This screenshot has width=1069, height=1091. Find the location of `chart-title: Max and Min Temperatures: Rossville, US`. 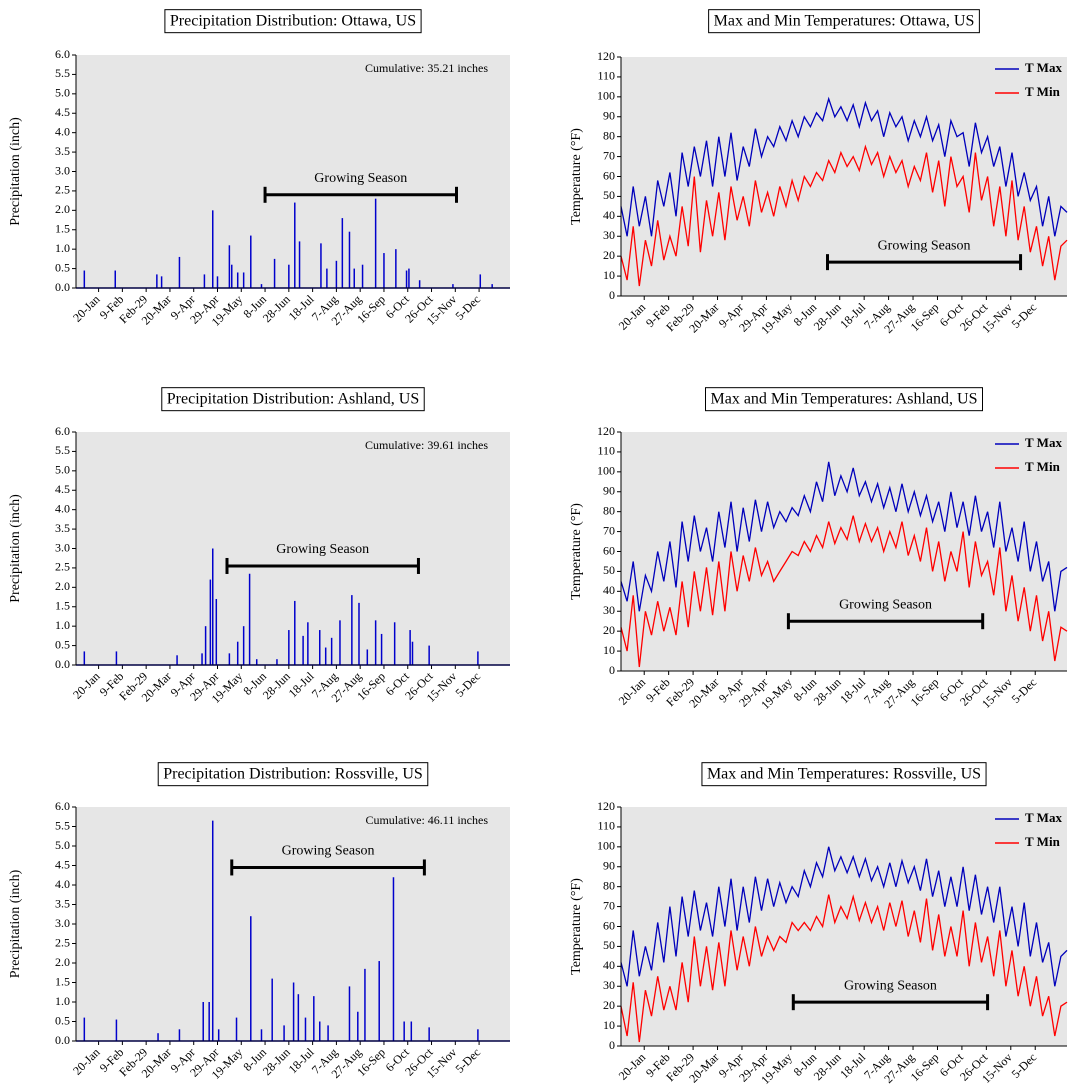

chart-title: Max and Min Temperatures: Rossville, US is located at coordinates (844, 774).